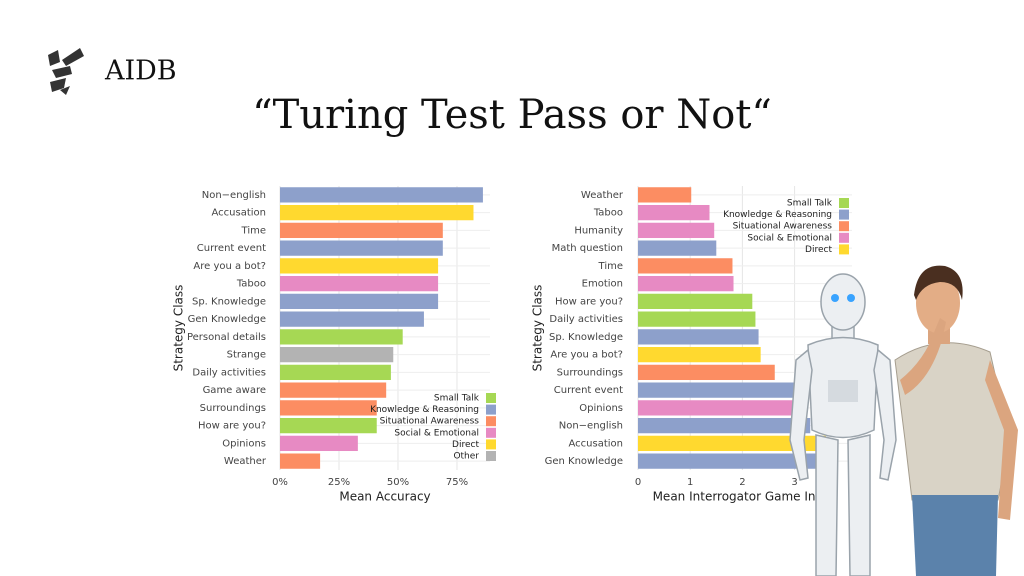  What do you see at coordinates (587, 248) in the screenshot?
I see `y-tick-label: Math question` at bounding box center [587, 248].